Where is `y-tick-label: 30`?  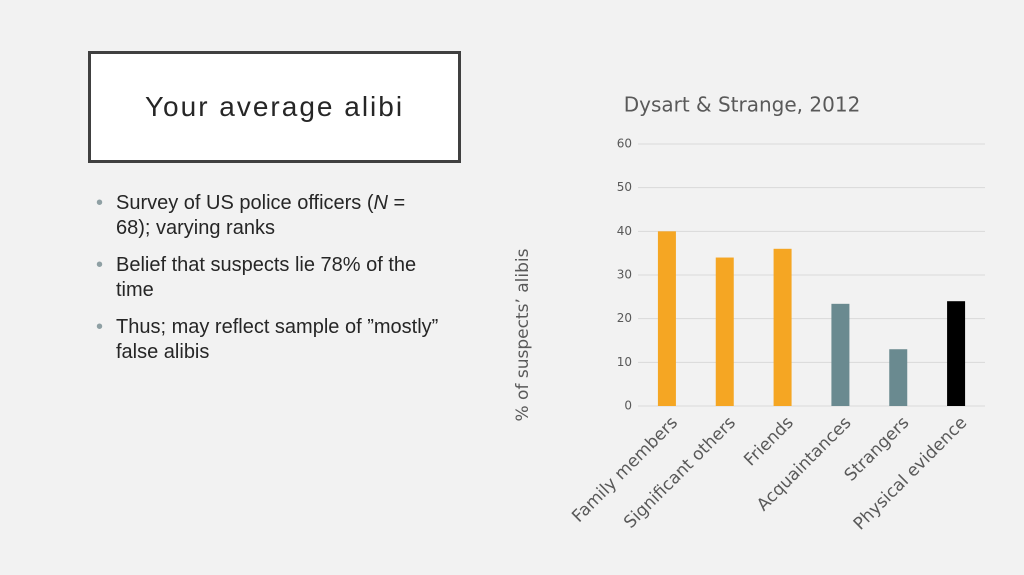
y-tick-label: 30 is located at coordinates (624, 275).